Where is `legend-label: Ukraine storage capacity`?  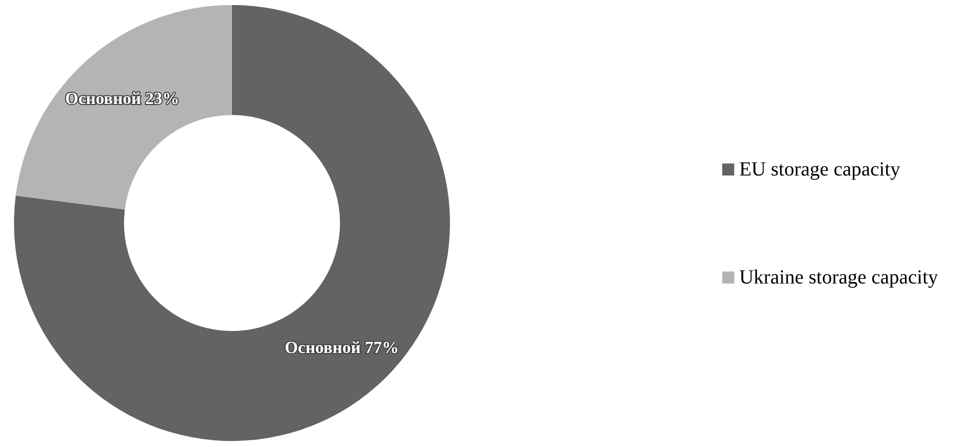 legend-label: Ukraine storage capacity is located at coordinates (838, 277).